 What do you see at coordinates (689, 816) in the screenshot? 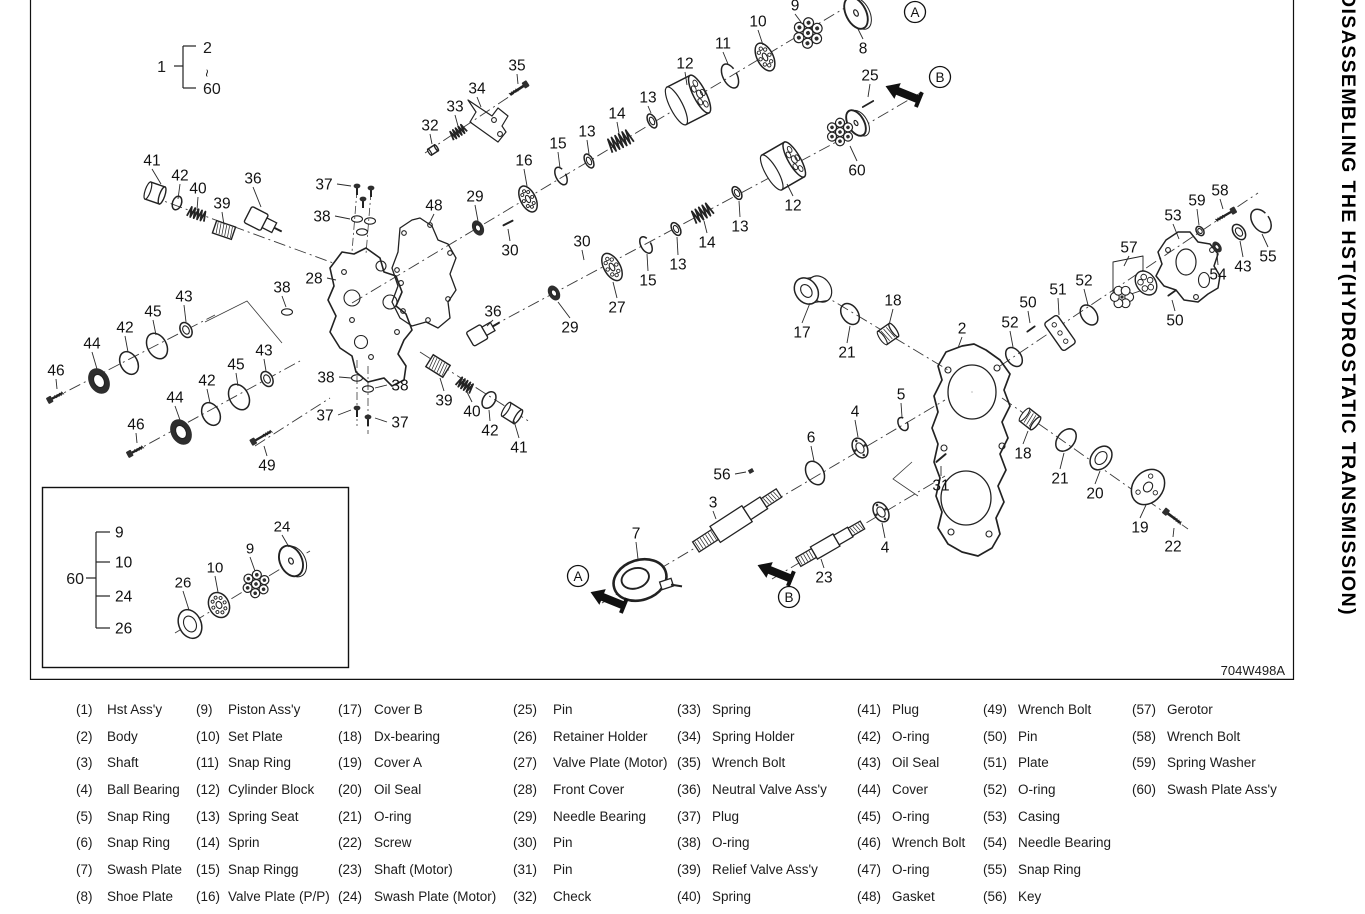
I see `part-number: (37)` at bounding box center [689, 816].